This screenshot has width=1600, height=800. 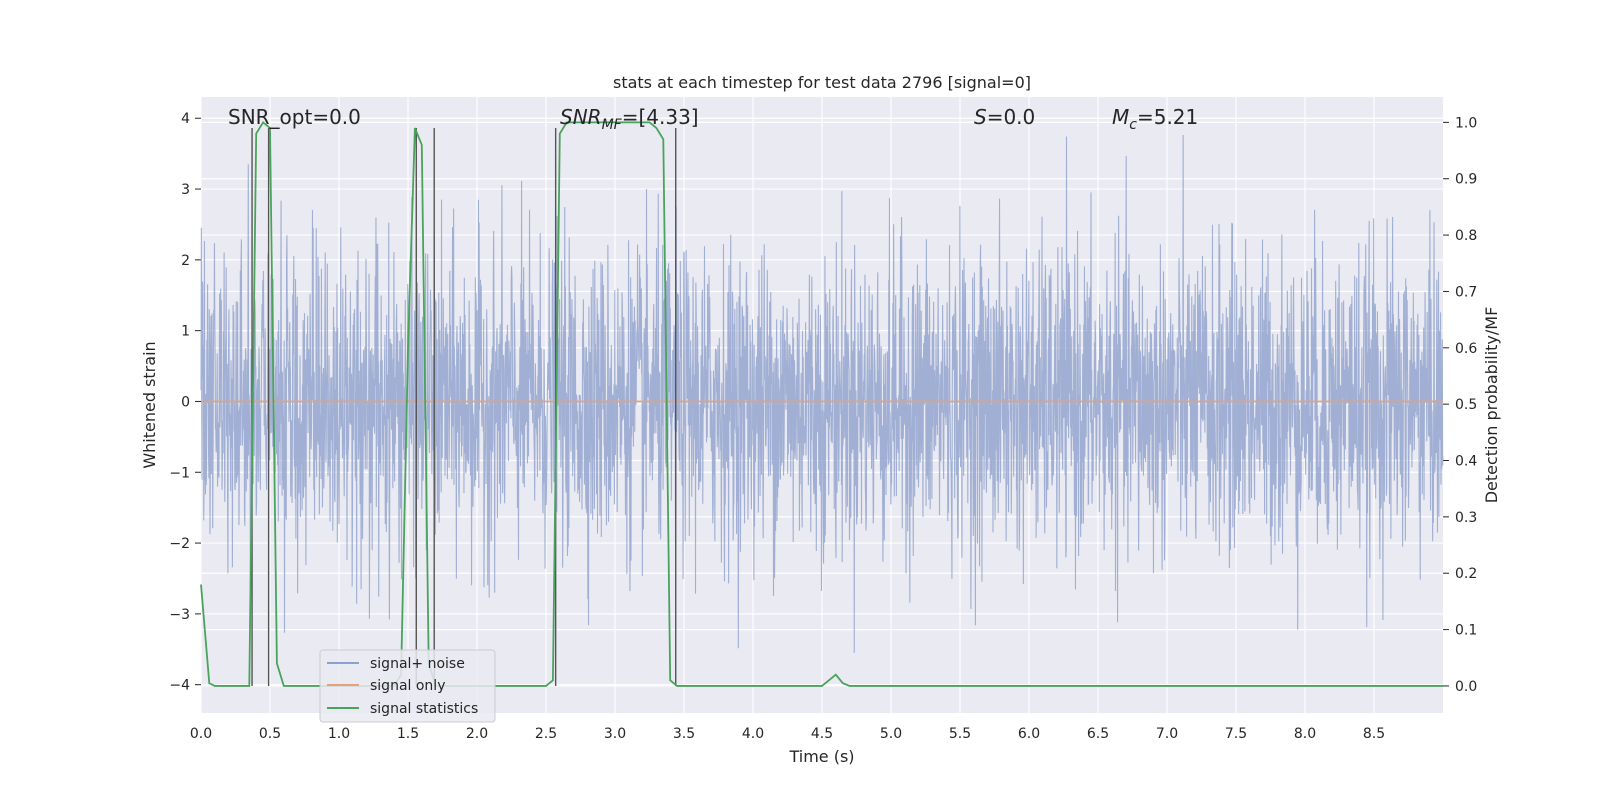 What do you see at coordinates (1466, 462) in the screenshot?
I see `y2-tick-label: 0.4` at bounding box center [1466, 462].